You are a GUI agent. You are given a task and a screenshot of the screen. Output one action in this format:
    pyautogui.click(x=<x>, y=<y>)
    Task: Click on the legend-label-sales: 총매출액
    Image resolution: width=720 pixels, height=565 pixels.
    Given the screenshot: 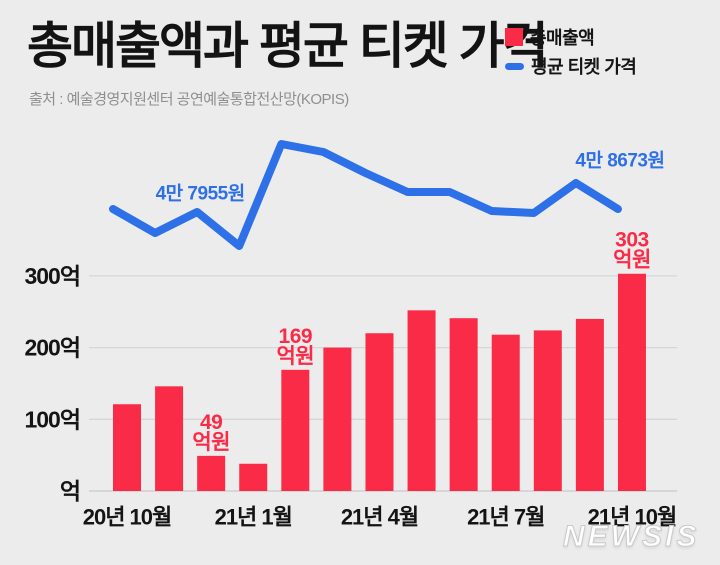 What is the action you would take?
    pyautogui.click(x=562, y=38)
    